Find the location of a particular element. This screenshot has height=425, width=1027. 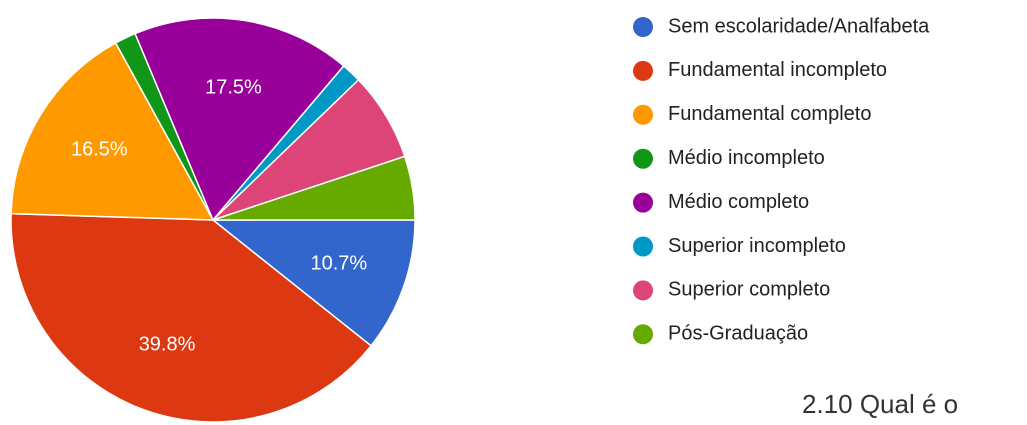

slice-label: 16.5% is located at coordinates (99, 150).